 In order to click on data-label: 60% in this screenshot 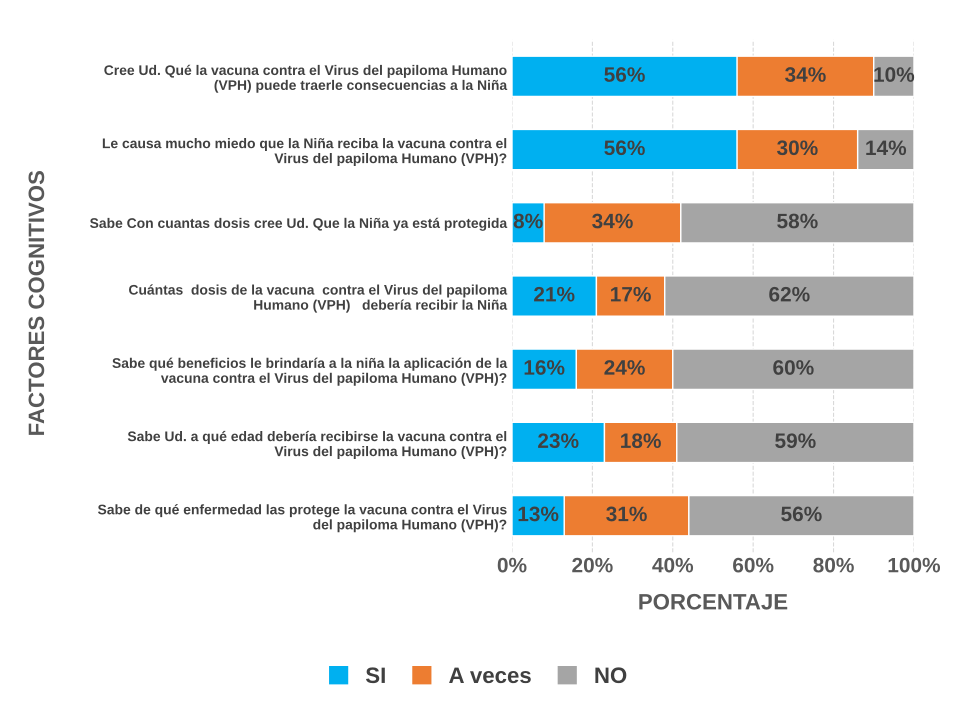, I will do `click(793, 367)`.